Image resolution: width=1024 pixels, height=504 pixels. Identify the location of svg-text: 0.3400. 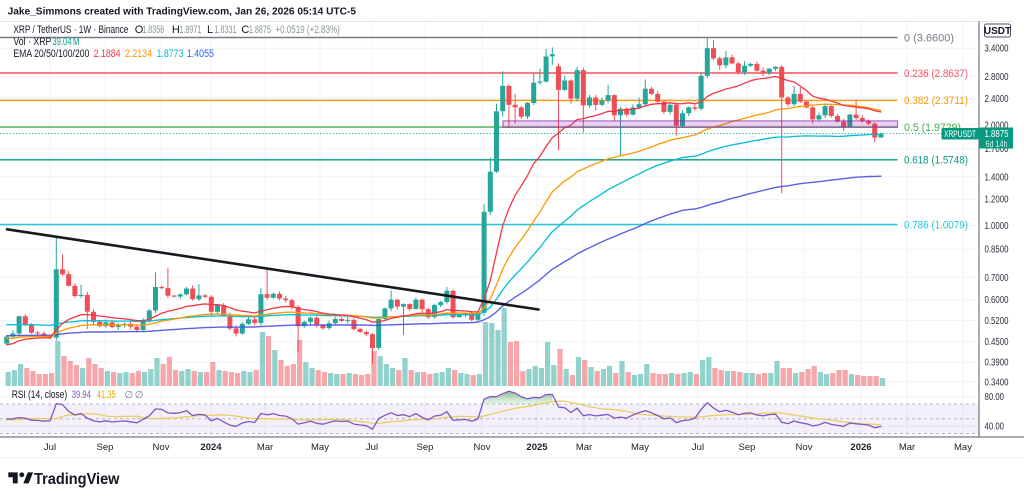
(997, 383).